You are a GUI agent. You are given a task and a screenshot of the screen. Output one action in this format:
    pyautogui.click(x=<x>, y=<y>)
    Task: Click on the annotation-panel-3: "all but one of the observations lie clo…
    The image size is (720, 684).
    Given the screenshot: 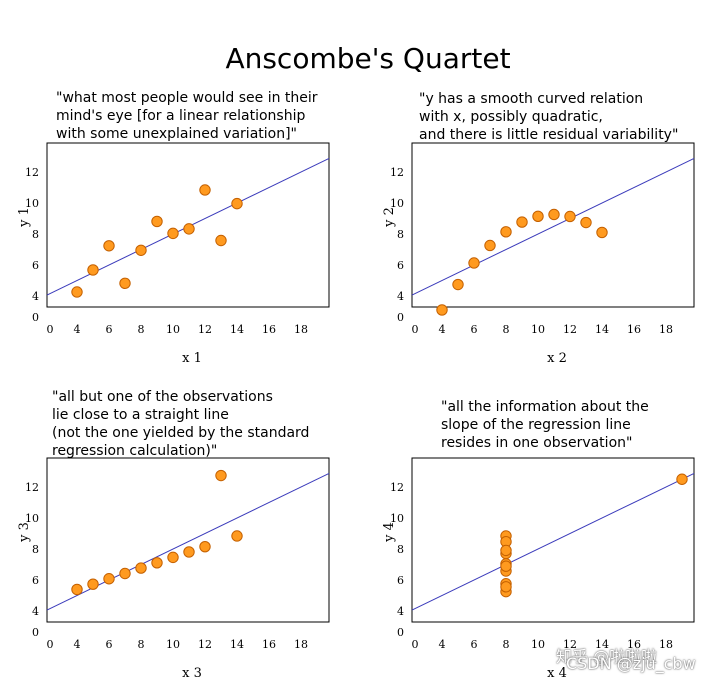 What is the action you would take?
    pyautogui.click(x=181, y=424)
    